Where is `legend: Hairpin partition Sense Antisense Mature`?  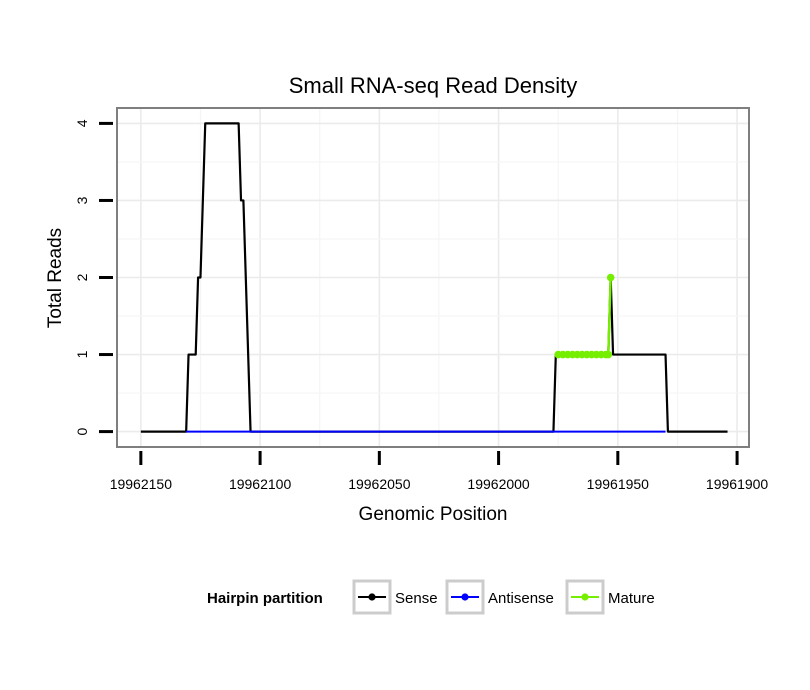 legend: Hairpin partition Sense Antisense Mature is located at coordinates (431, 597).